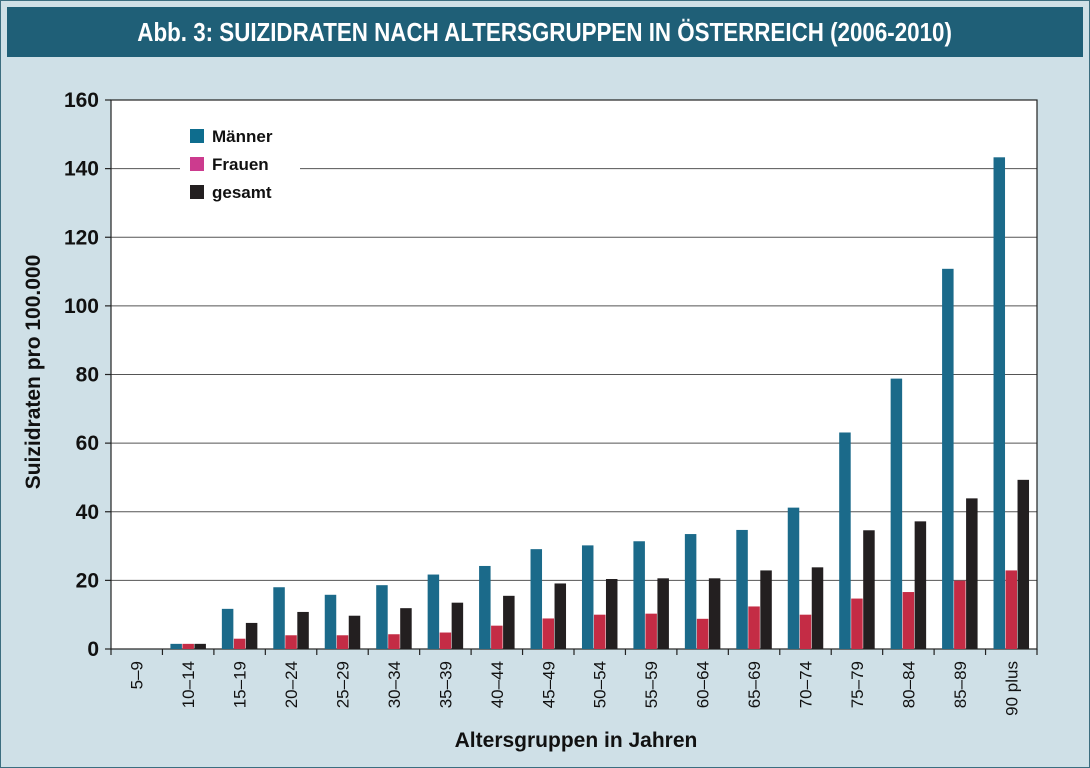 This screenshot has width=1090, height=768. I want to click on y-tick-label: 80, so click(87, 375).